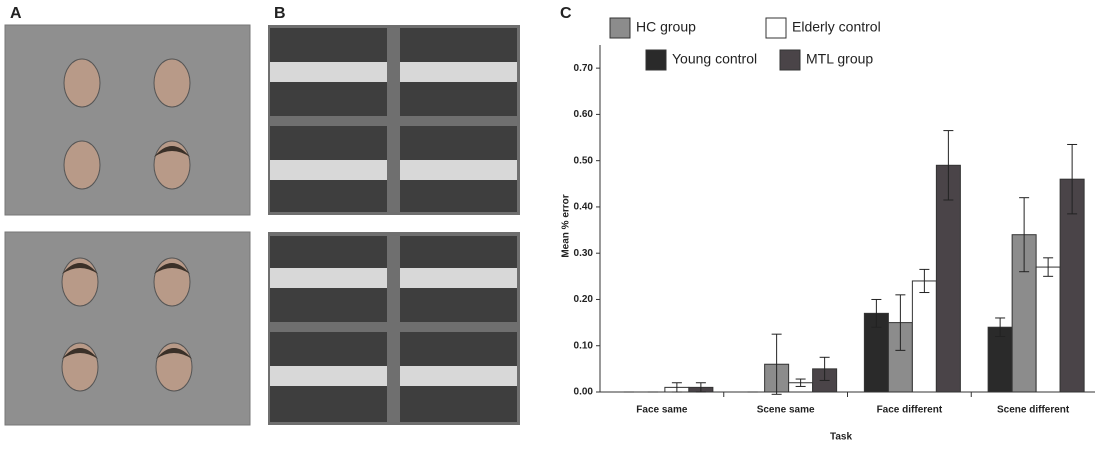 This screenshot has width=1097, height=451. Describe the element at coordinates (786, 410) in the screenshot. I see `x-tick-label: Scene same` at that location.